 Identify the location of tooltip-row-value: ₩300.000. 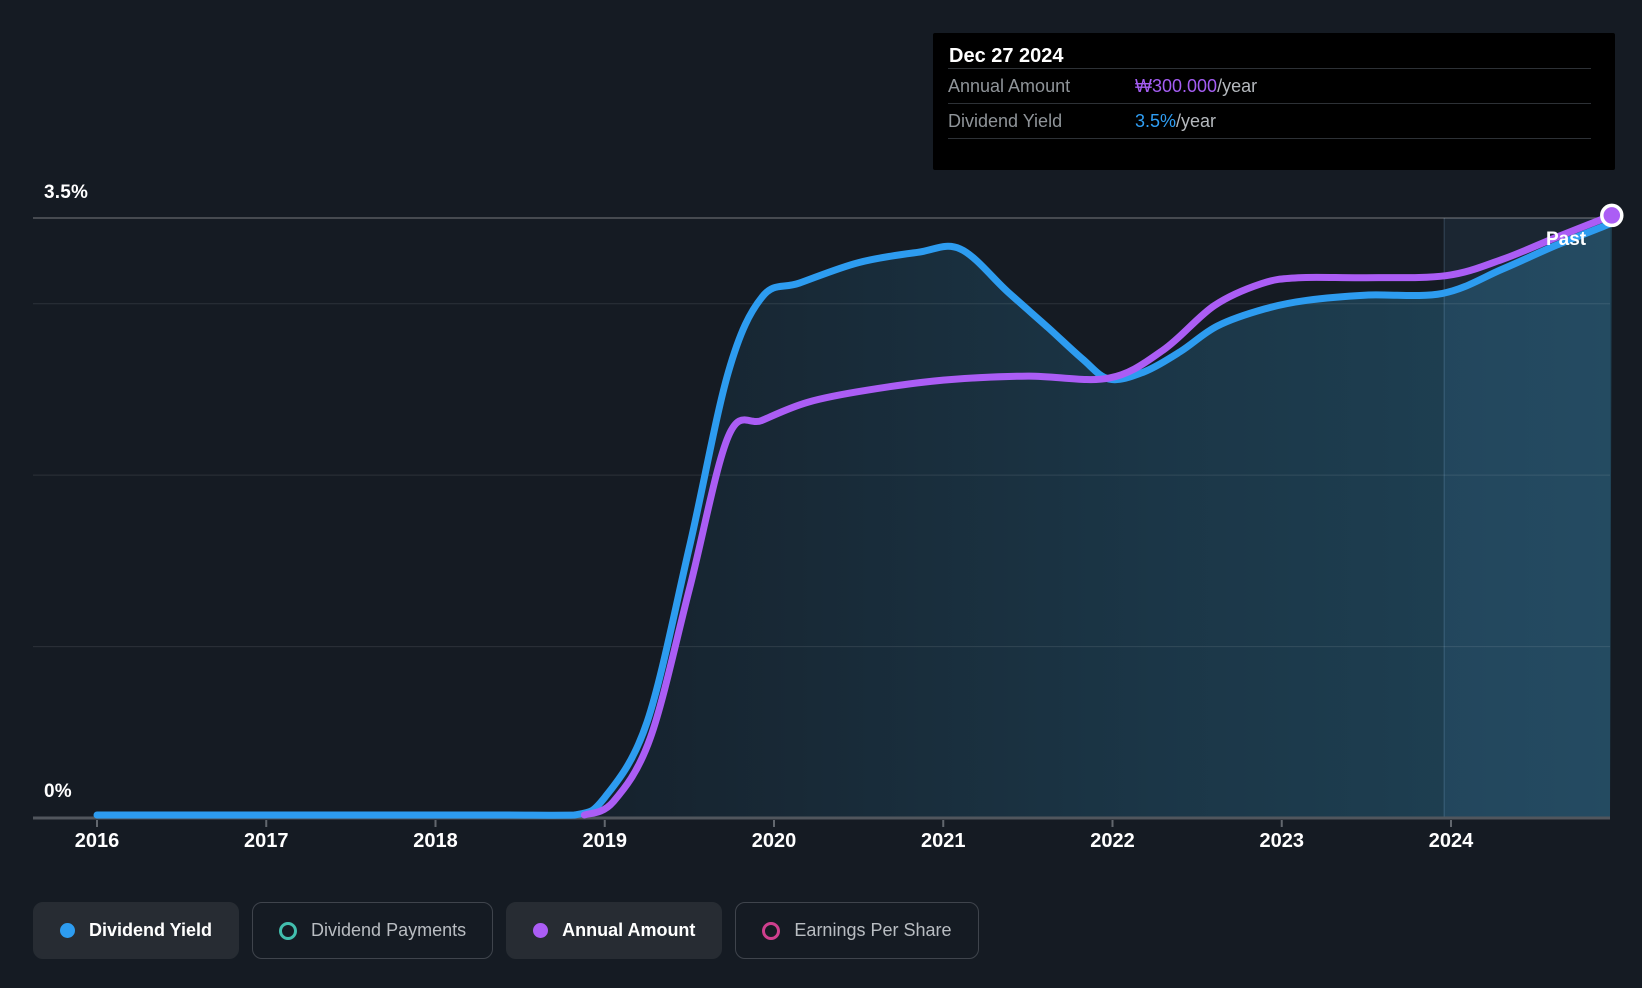
(1176, 85).